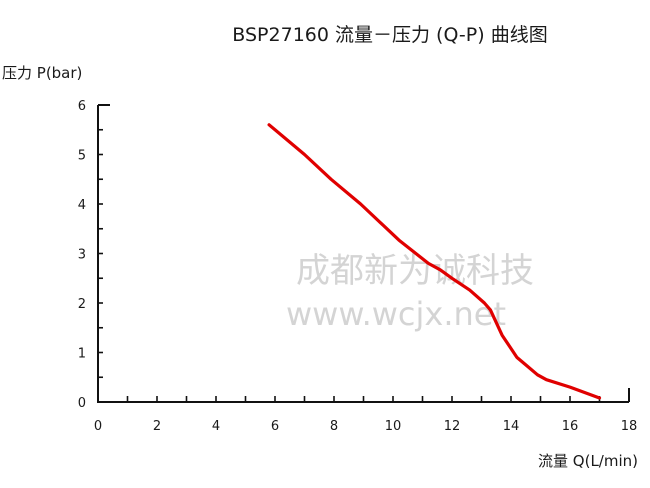 Image resolution: width=650 pixels, height=488 pixels. I want to click on x-tick-label: 18, so click(629, 426).